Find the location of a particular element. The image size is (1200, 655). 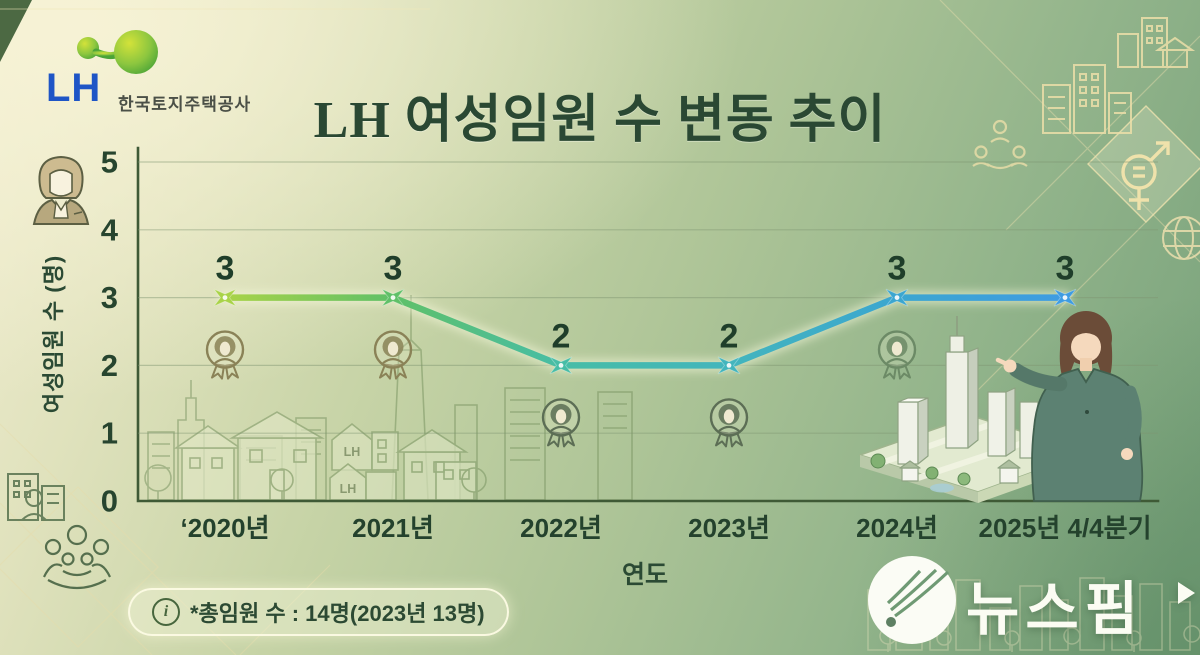

lh-logo-text: LH is located at coordinates (74, 88).